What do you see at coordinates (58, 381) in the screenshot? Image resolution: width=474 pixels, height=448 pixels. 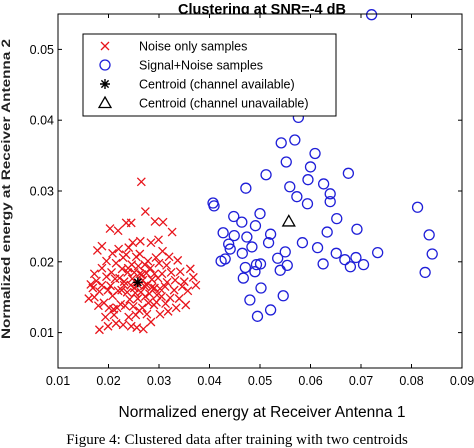 I see `x-tick-label: 0.01` at bounding box center [58, 381].